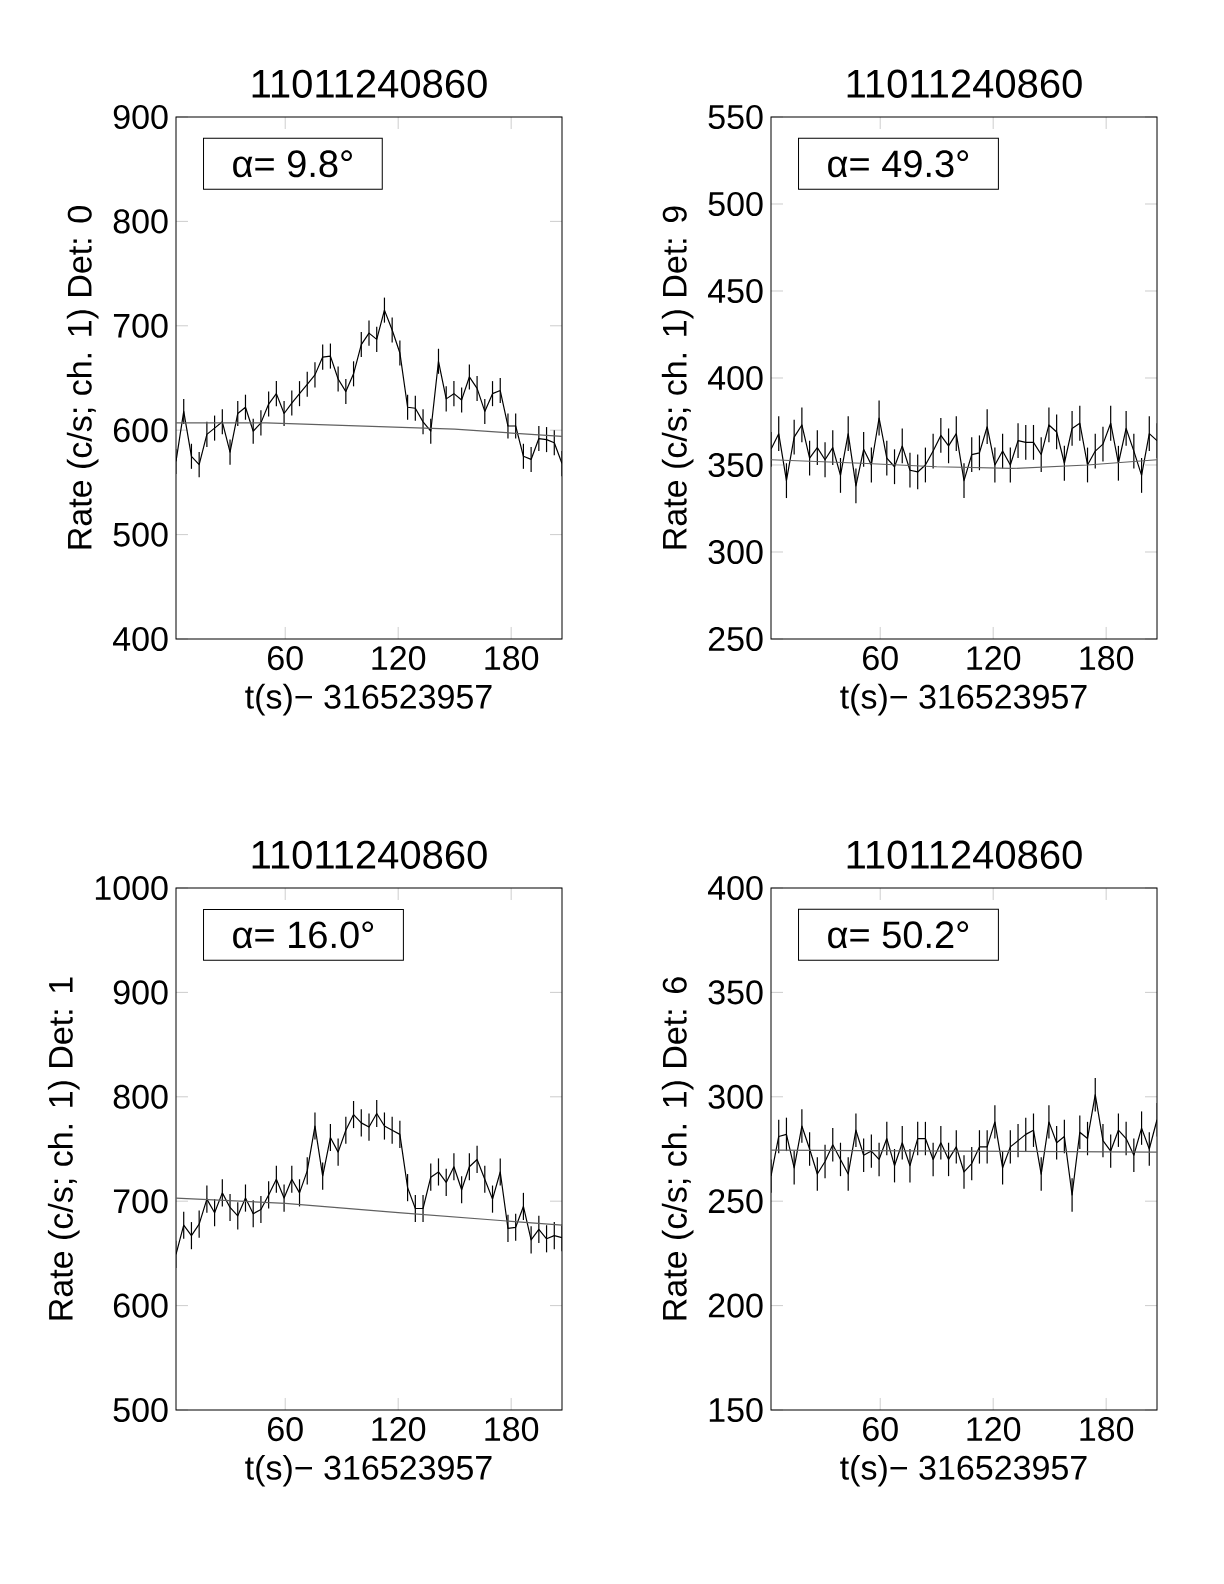 This screenshot has width=1224, height=1584. What do you see at coordinates (82, 377) in the screenshot?
I see `y-axis-title: Rate (c/s; ch. 1) Det: 0` at bounding box center [82, 377].